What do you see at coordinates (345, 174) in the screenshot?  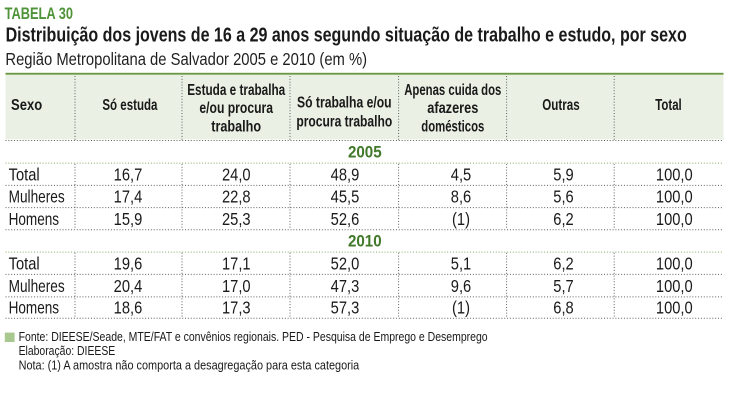 I see `svg-text: 48,9` at bounding box center [345, 174].